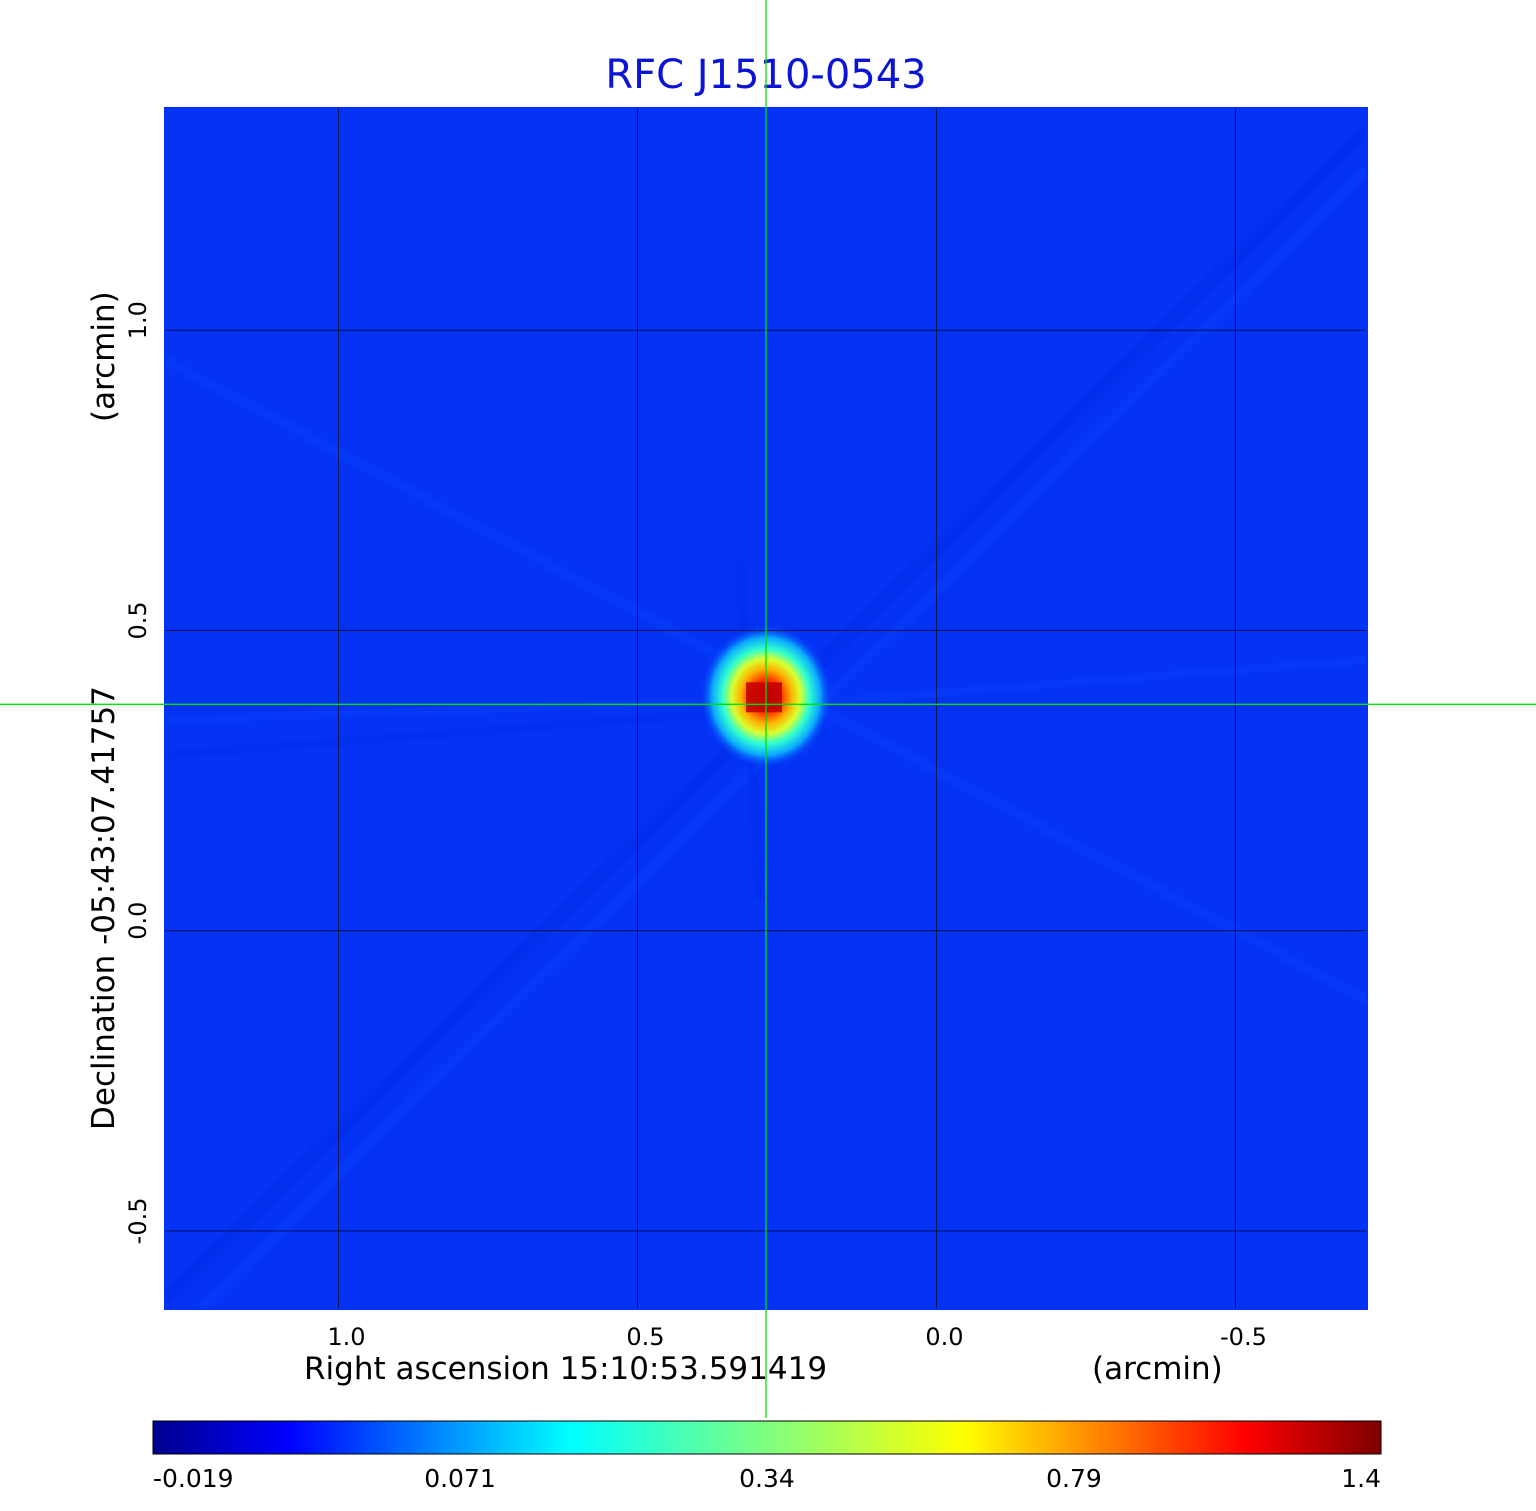  What do you see at coordinates (645, 1337) in the screenshot?
I see `x-tick-label: 0.5` at bounding box center [645, 1337].